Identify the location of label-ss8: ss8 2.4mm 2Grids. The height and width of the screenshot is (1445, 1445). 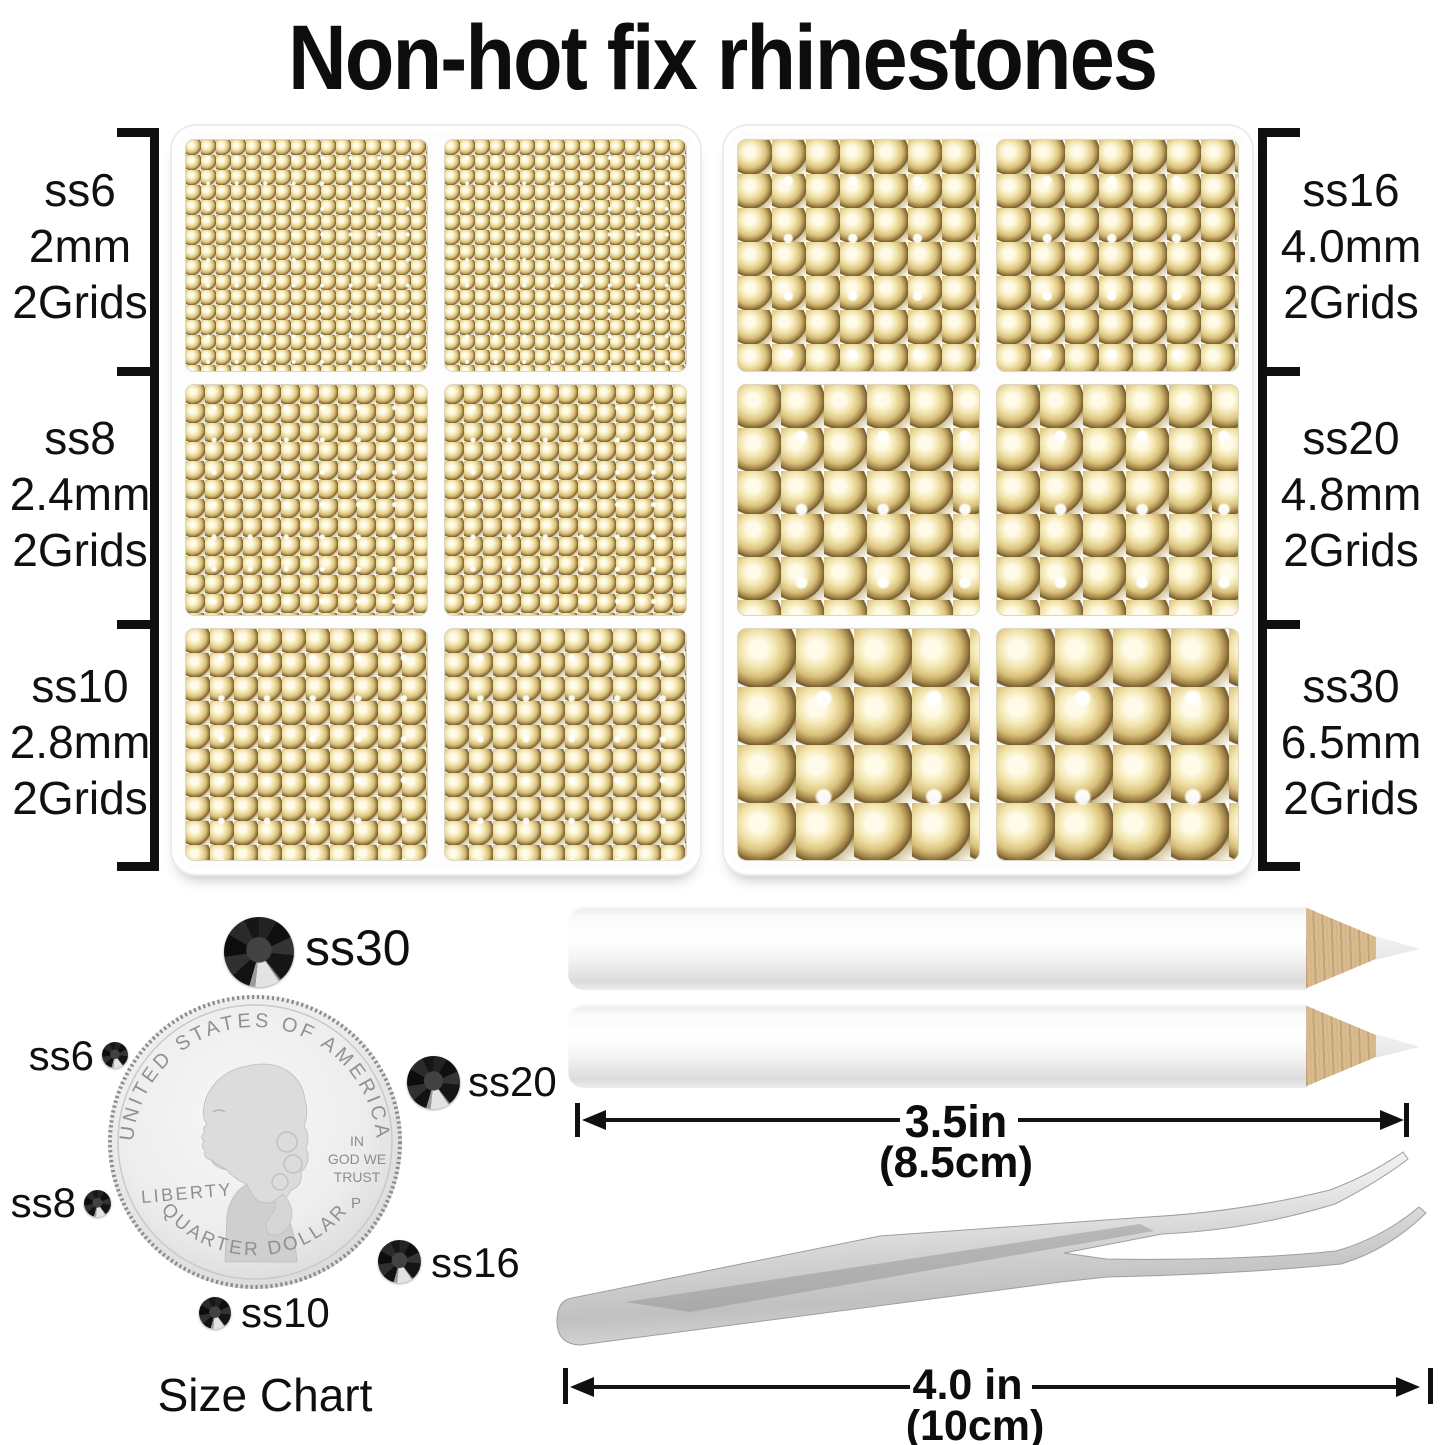
(80, 494).